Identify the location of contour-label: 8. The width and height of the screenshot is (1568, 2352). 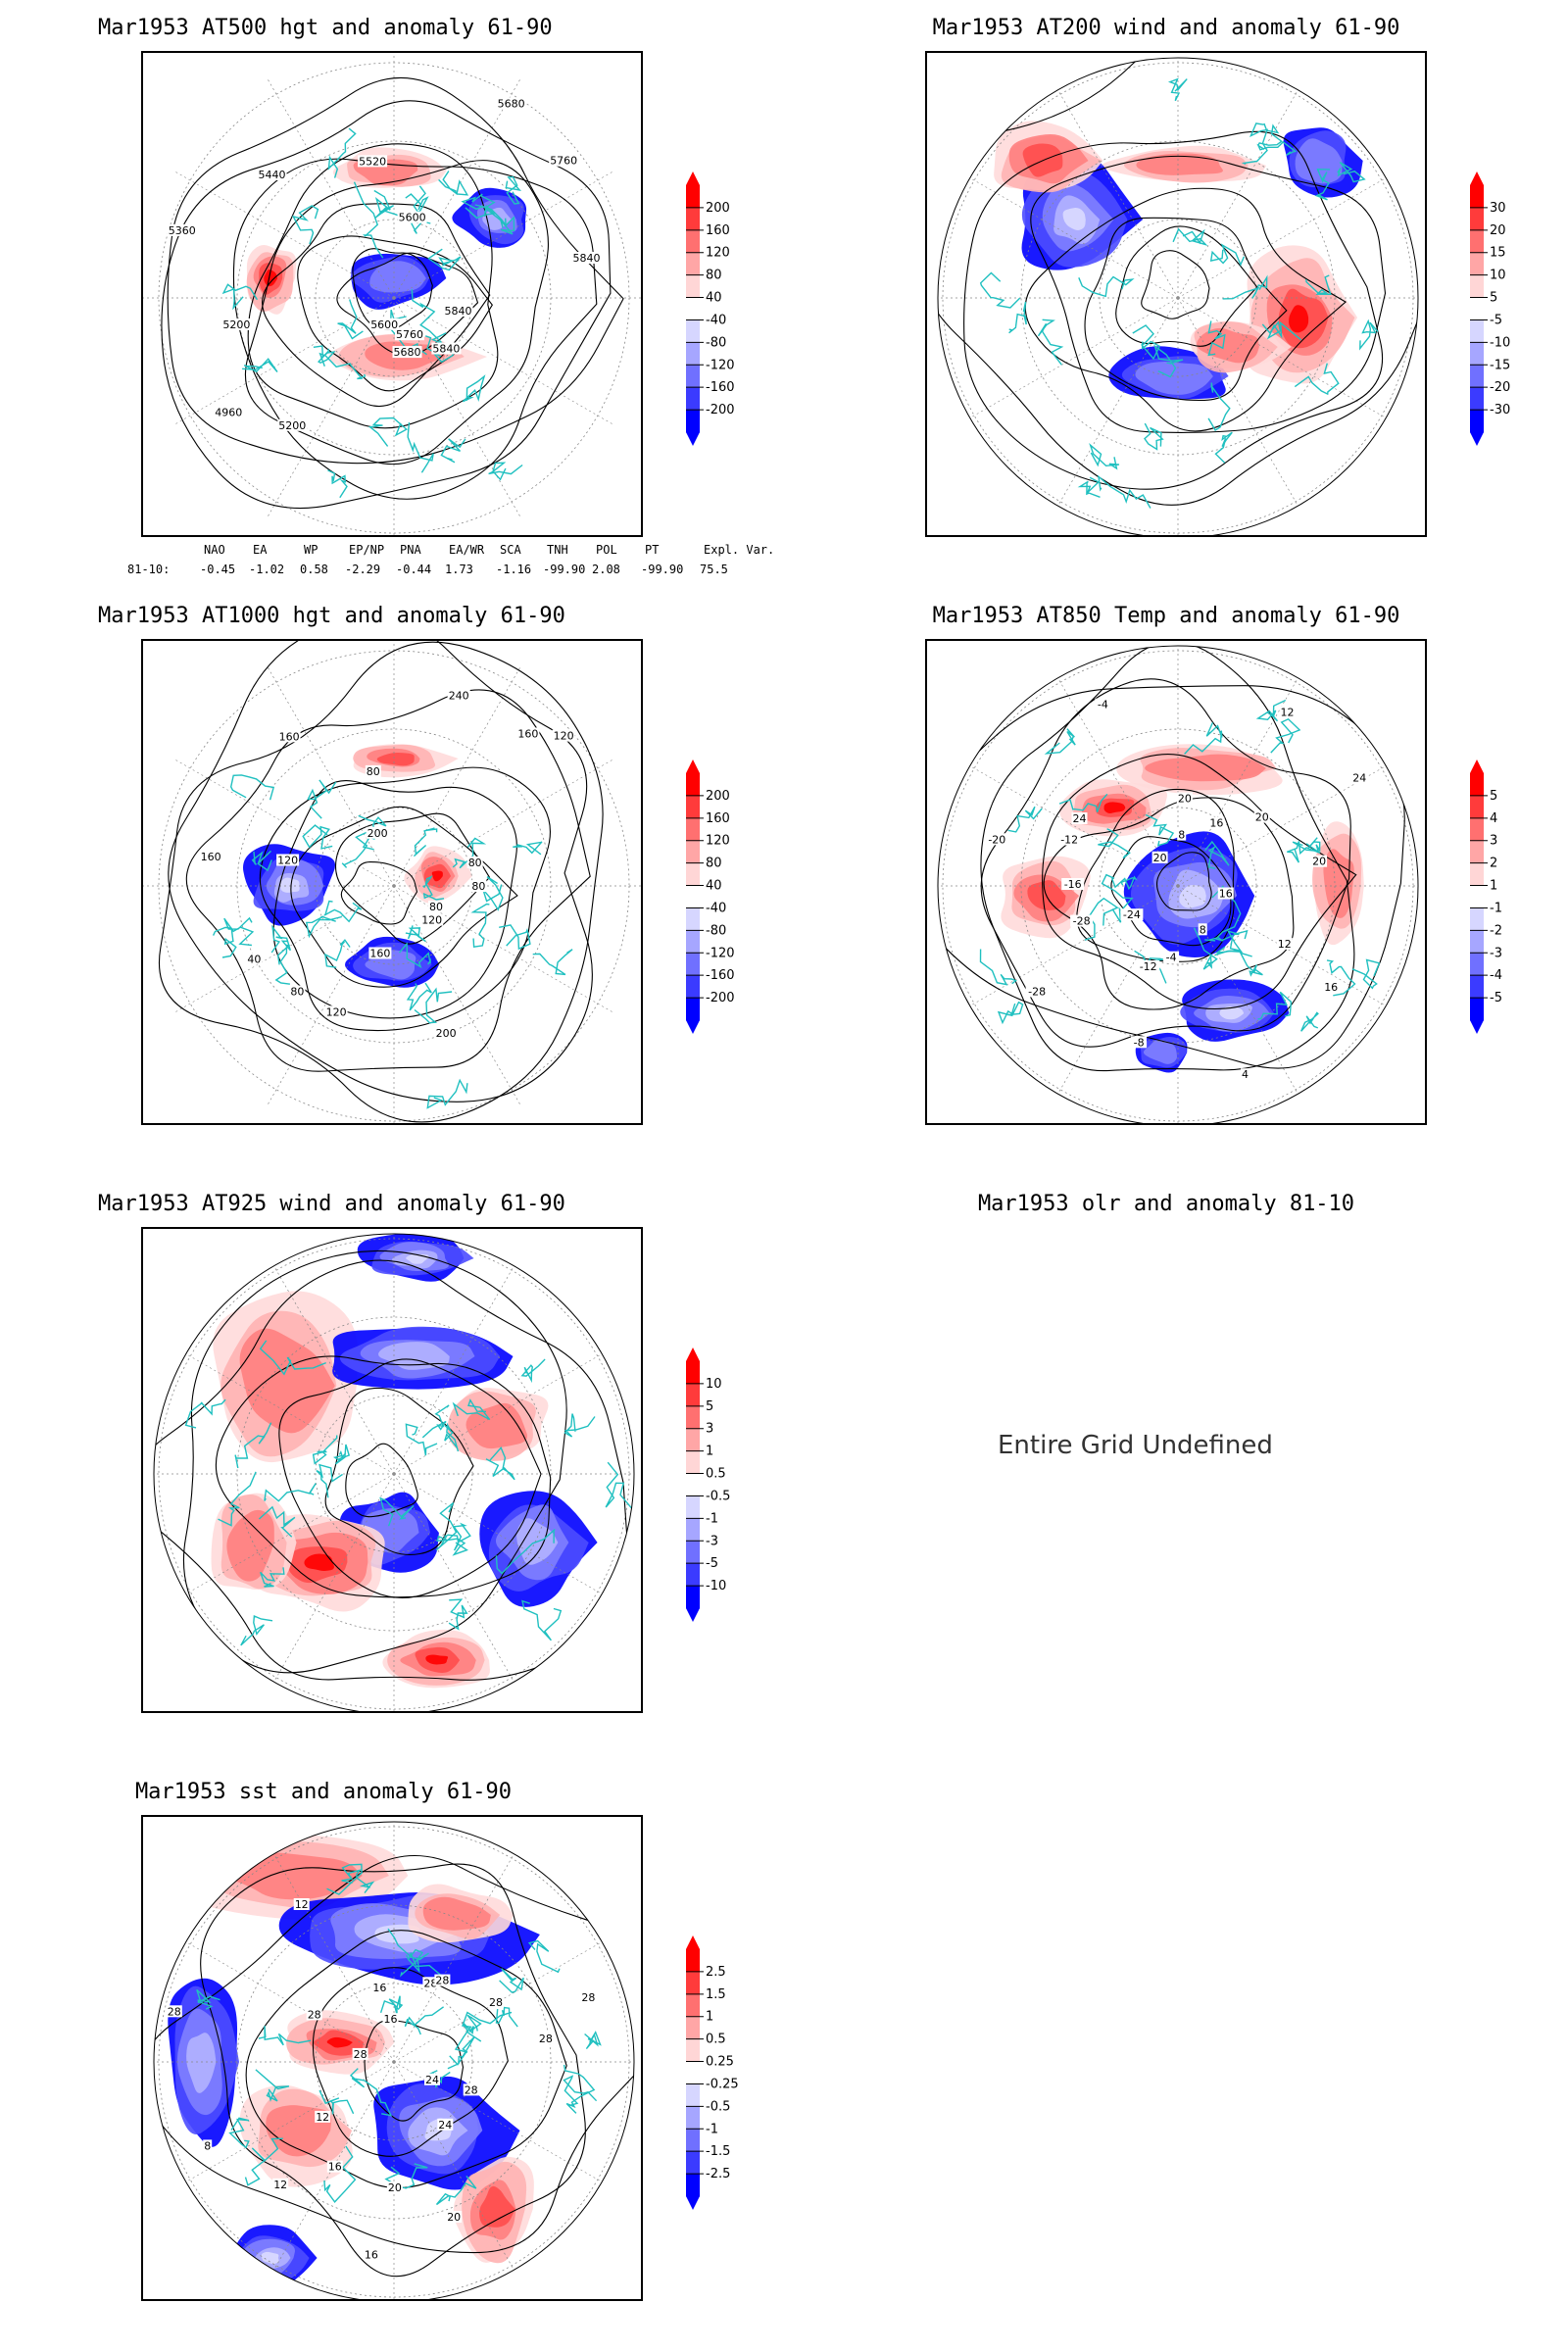
(207, 2145).